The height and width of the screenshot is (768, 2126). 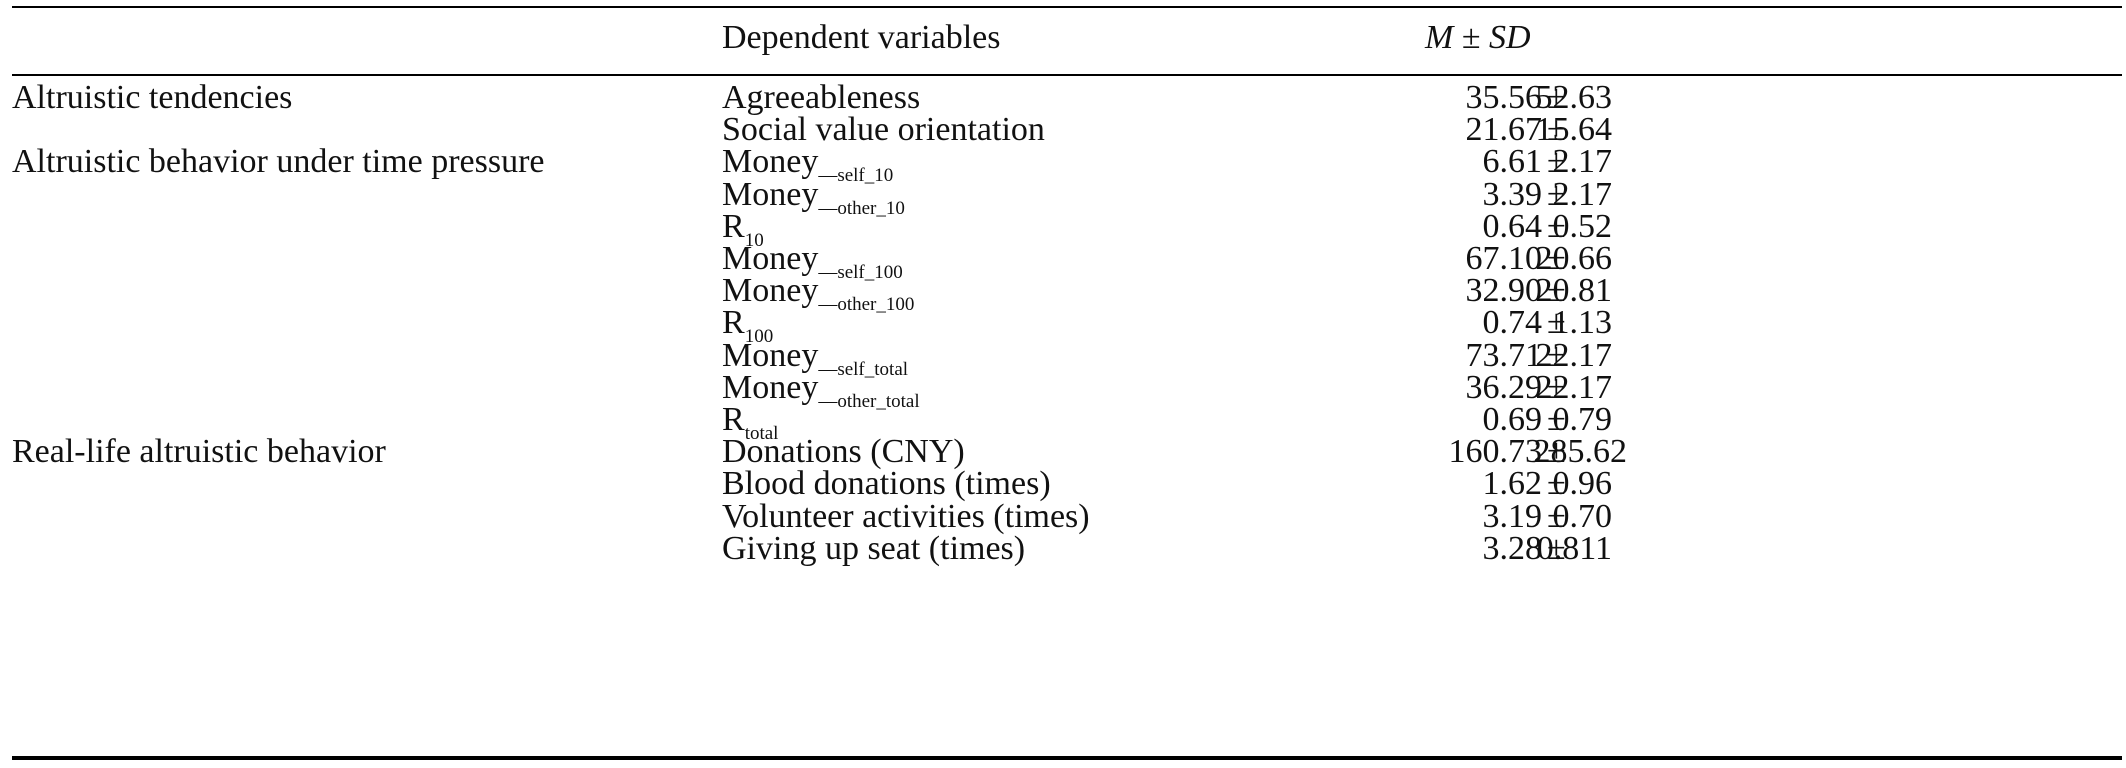 I want to click on header-pm: ±, so click(x=1471, y=37).